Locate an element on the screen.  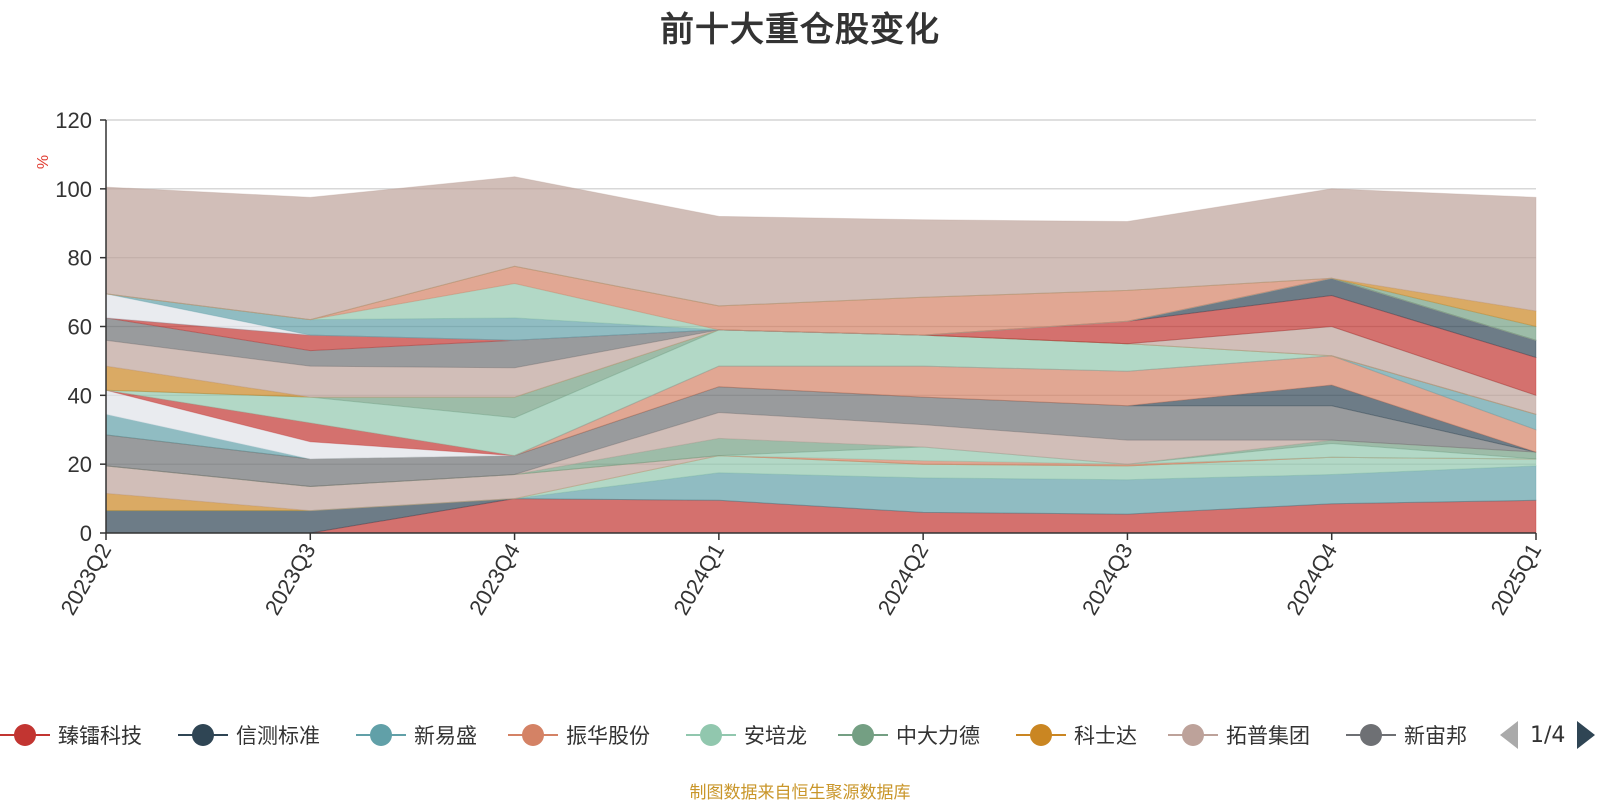
legend: 臻镭科技 信测标准 新易盛 振华股份 安培龙 中大力德 科士达 拓普集团 新宙邦 is located at coordinates (800, 735).